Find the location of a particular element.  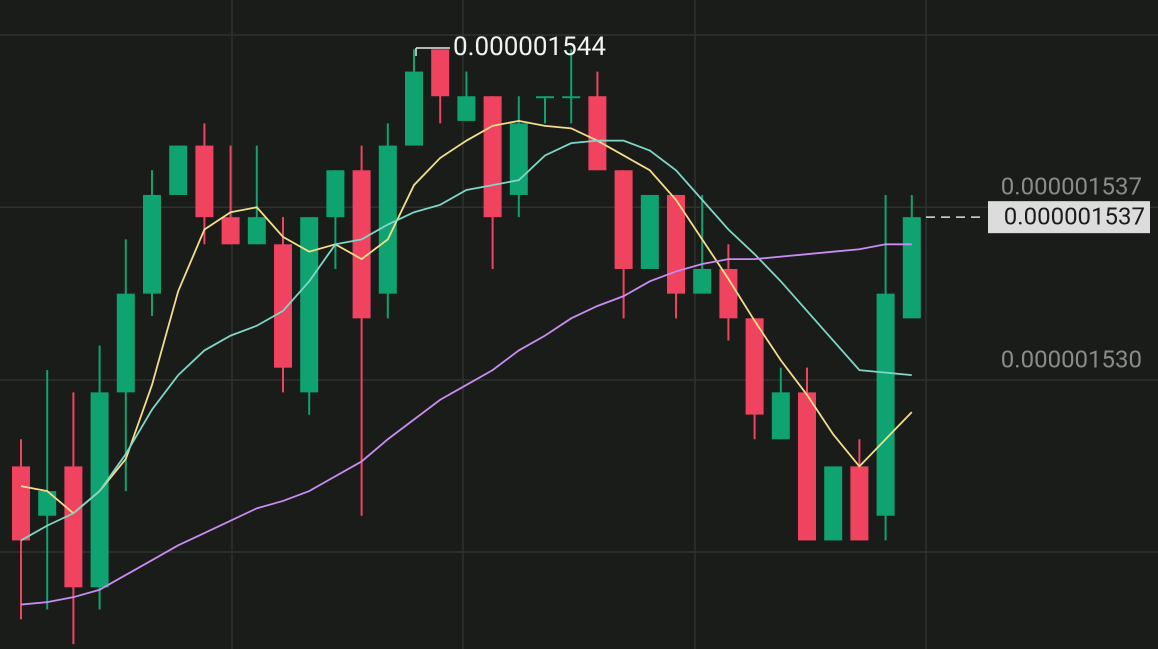

y-tick-label: 0.000001537 is located at coordinates (1071, 187).